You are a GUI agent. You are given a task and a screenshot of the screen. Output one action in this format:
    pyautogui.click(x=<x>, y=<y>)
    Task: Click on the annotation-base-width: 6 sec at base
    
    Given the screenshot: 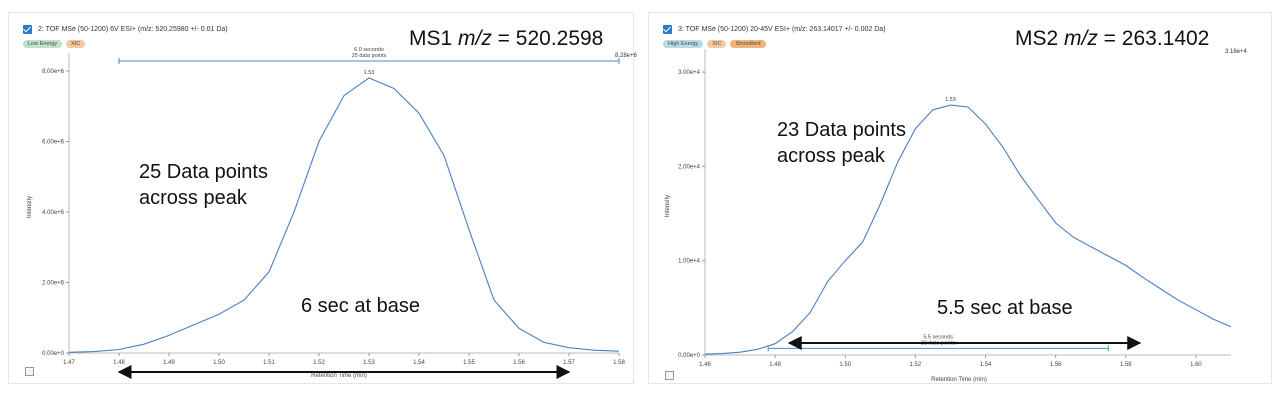 What is the action you would take?
    pyautogui.click(x=360, y=306)
    